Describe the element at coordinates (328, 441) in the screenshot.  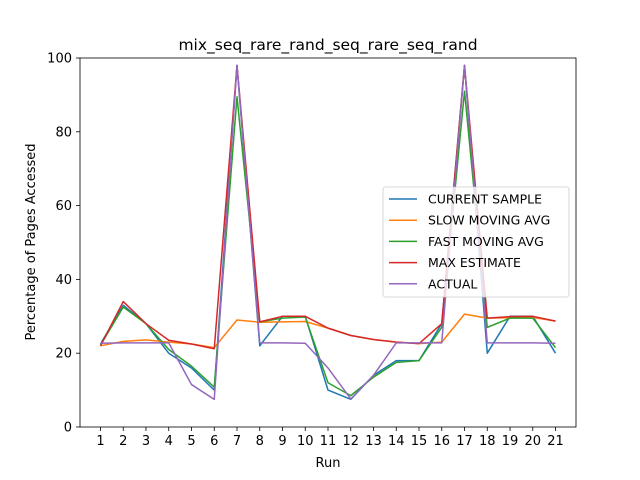
I see `x-tick-label: 11` at that location.